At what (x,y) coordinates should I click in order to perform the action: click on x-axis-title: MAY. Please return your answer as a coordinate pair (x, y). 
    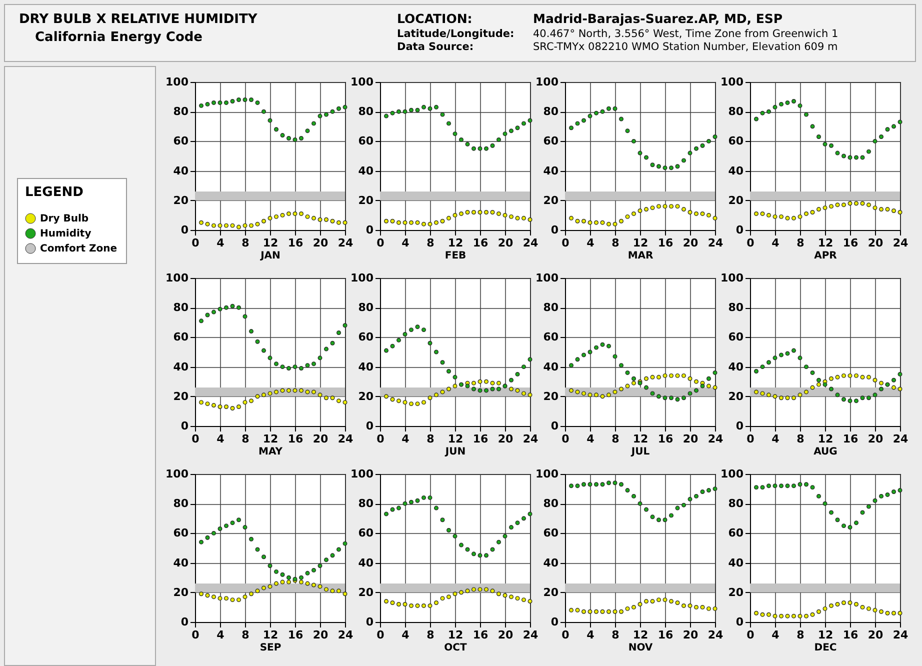
    Looking at the image, I should click on (271, 452).